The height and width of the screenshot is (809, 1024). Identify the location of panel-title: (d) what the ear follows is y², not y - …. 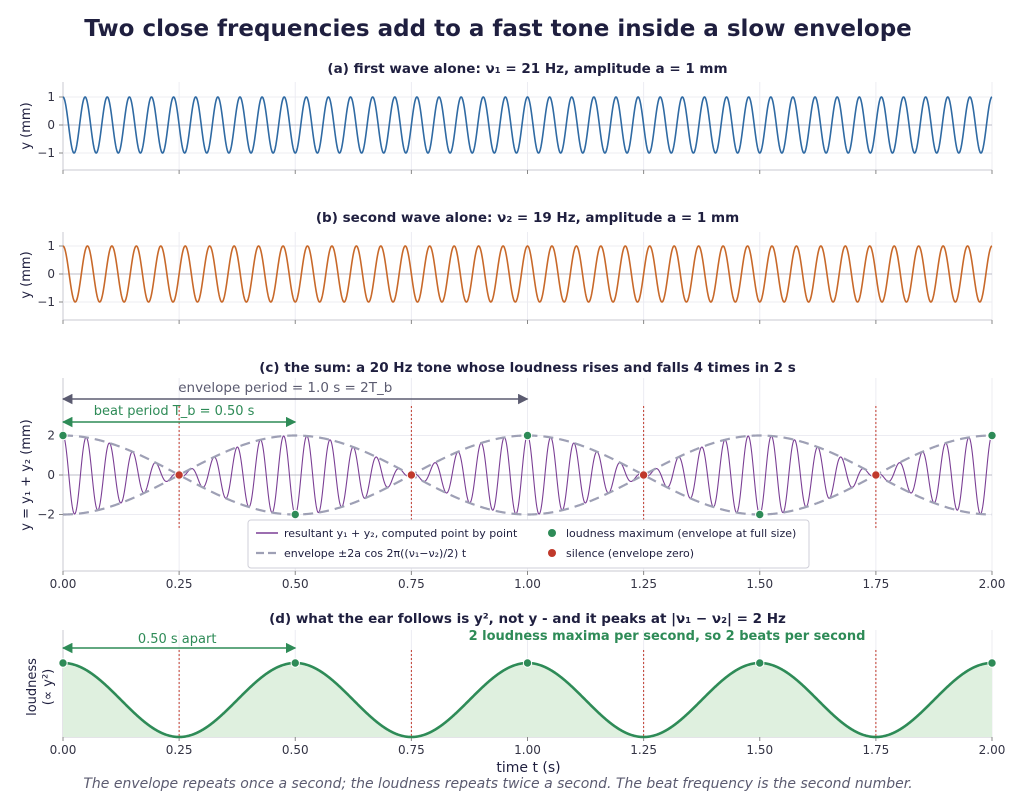
(527, 619).